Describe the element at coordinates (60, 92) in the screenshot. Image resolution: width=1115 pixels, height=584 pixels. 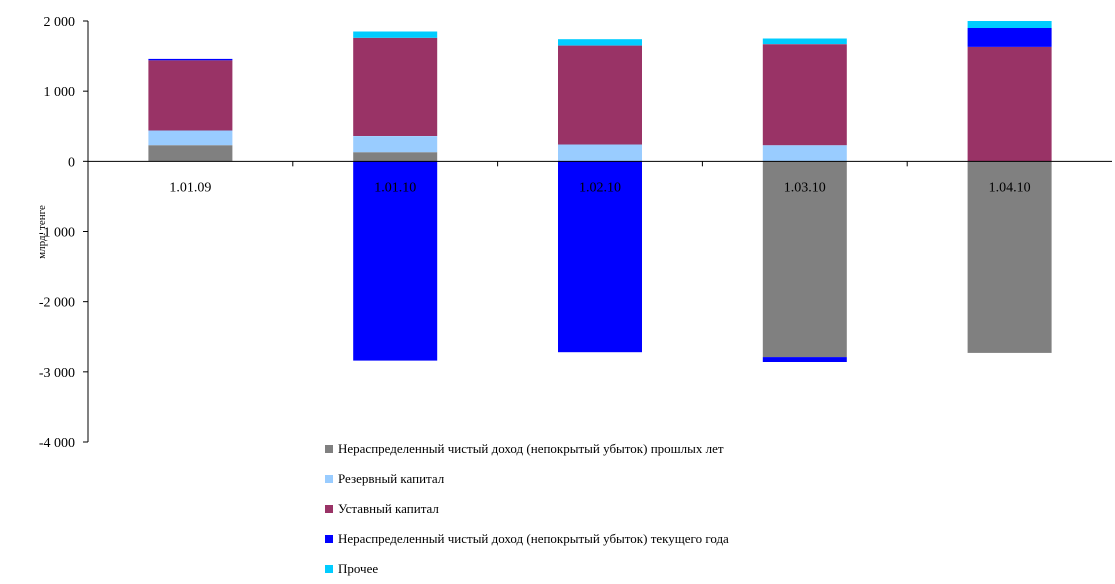
I see `y-tick-label: 1 000` at that location.